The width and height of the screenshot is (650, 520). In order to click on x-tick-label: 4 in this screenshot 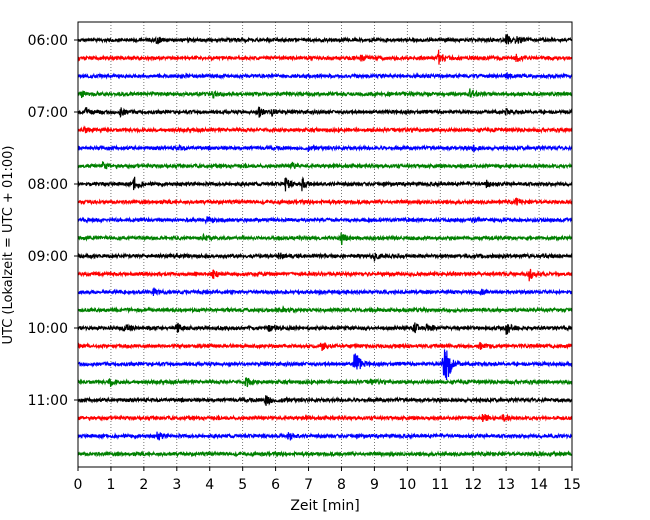, I will do `click(209, 485)`.